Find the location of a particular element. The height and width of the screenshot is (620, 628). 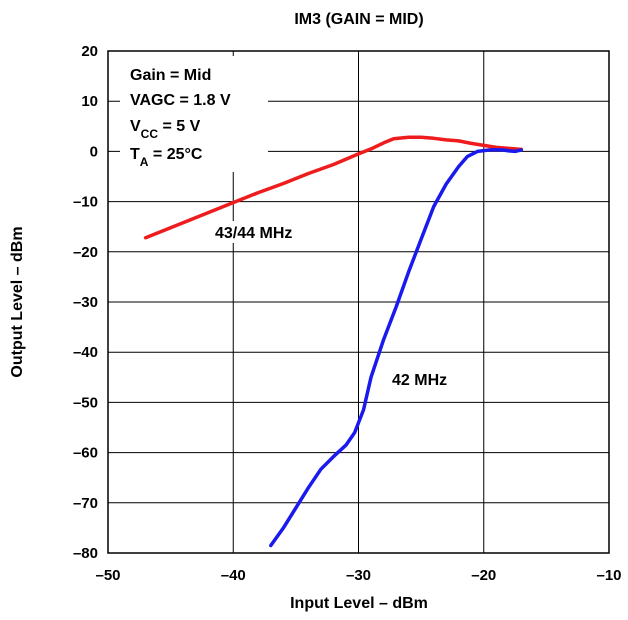

y-tick-label: –30 is located at coordinates (85, 302).